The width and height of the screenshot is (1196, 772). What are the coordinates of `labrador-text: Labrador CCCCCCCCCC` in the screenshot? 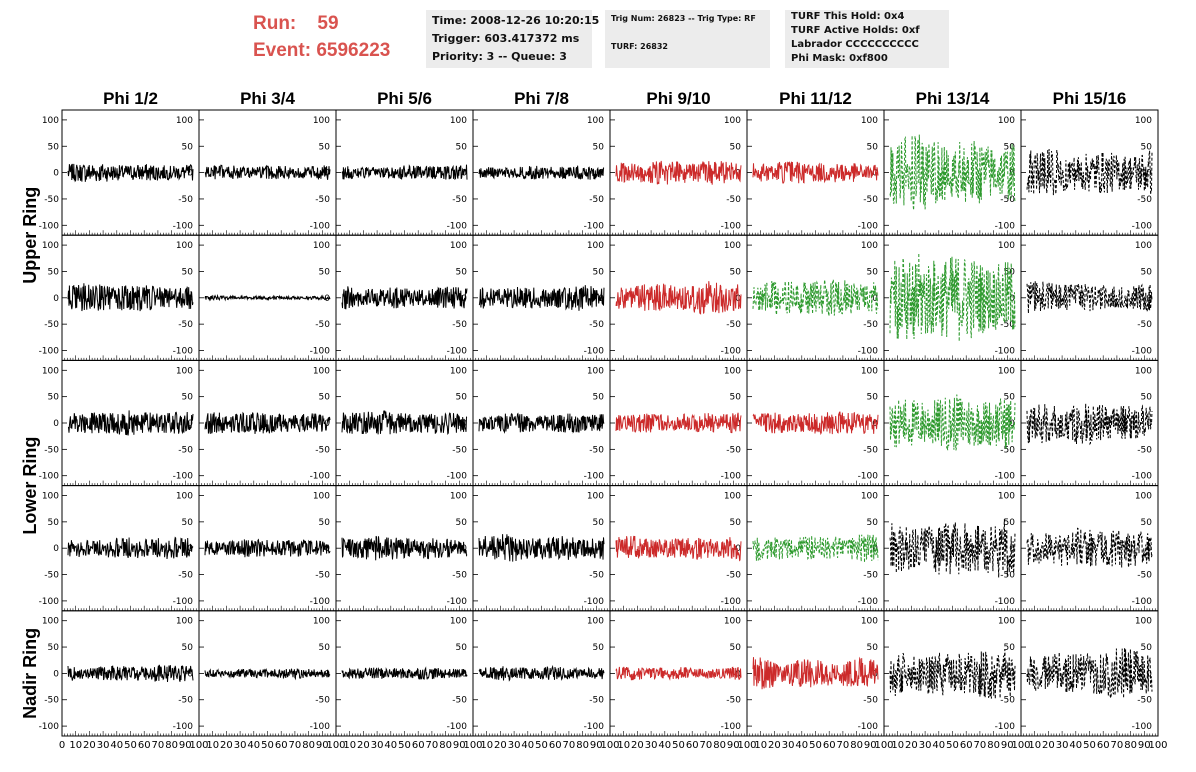 It's located at (855, 44).